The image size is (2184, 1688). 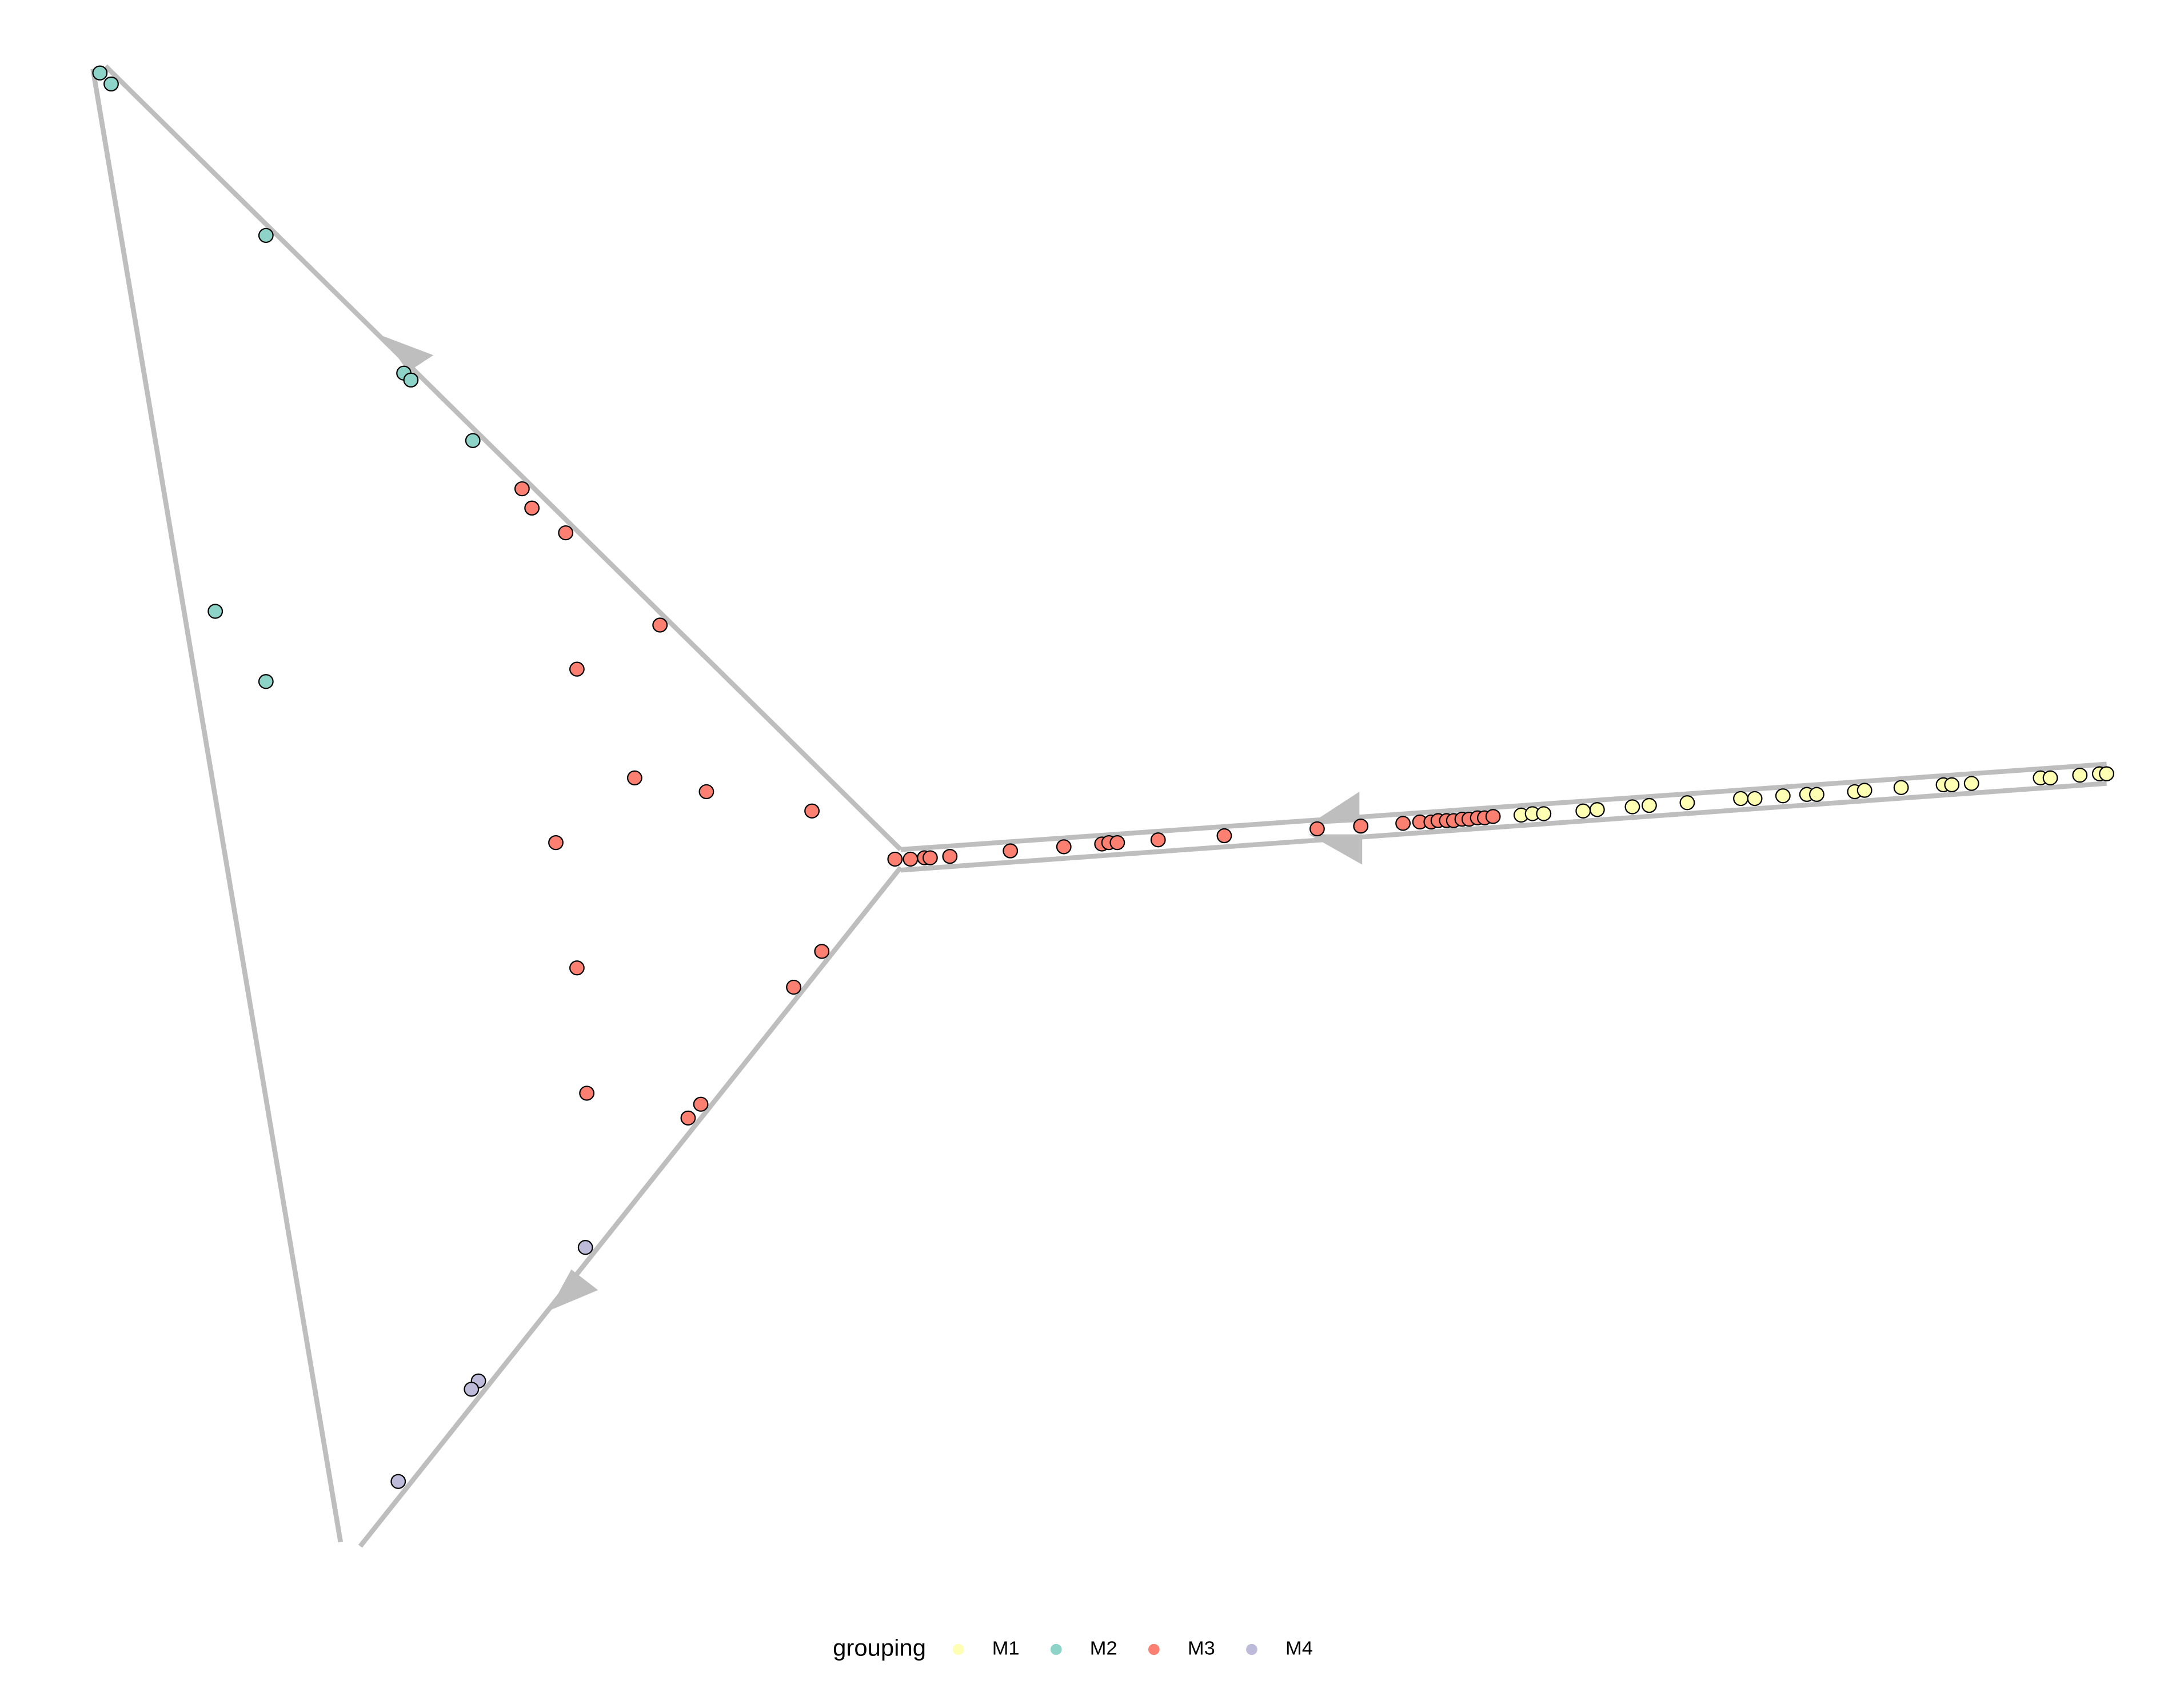 I want to click on legend-label: M1, so click(x=1006, y=1648).